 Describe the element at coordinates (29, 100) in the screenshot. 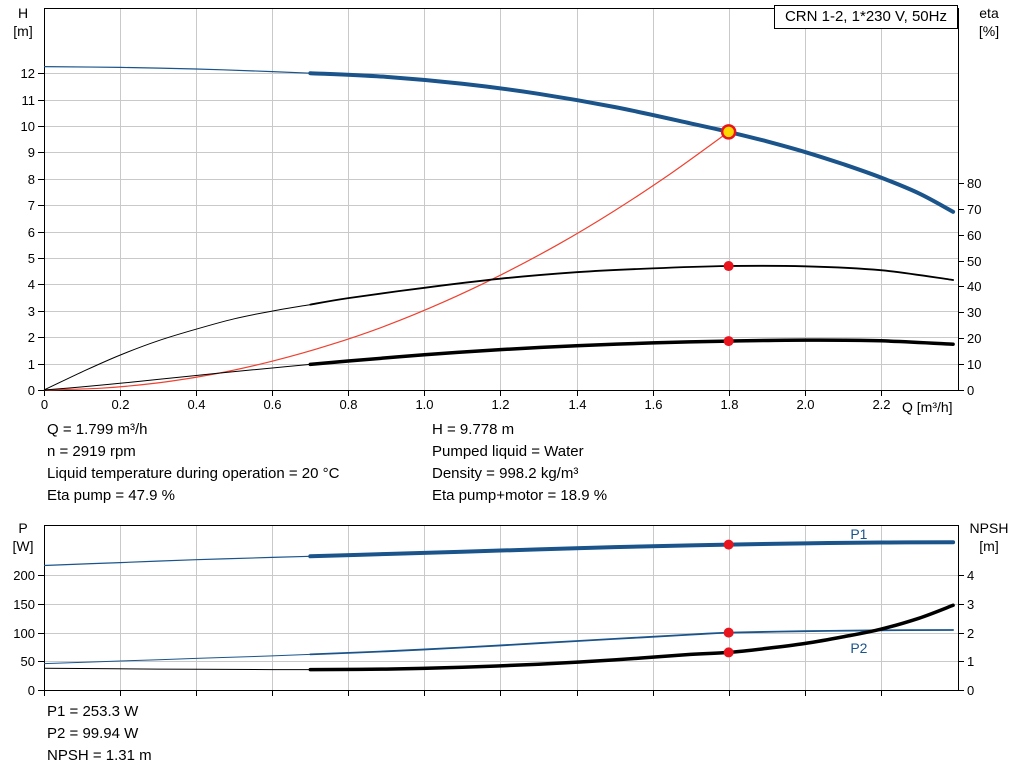

I see `svg-text: 11` at that location.